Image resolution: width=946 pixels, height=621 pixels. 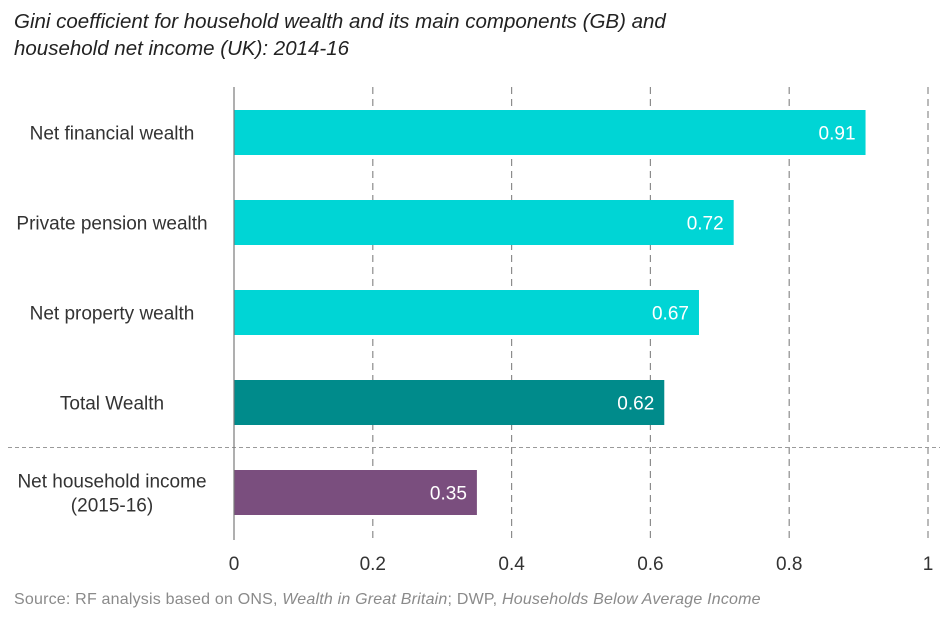 I want to click on category-label-2-line-1: Private pension wealth, so click(x=111, y=224).